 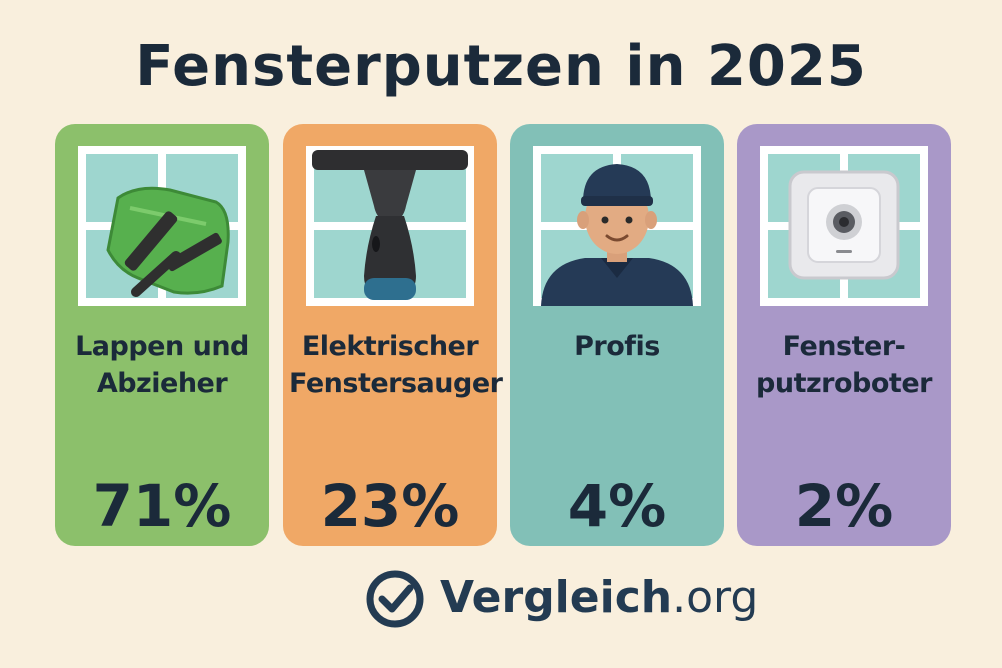 I want to click on card-label-line: Elektrischer, so click(x=390, y=346).